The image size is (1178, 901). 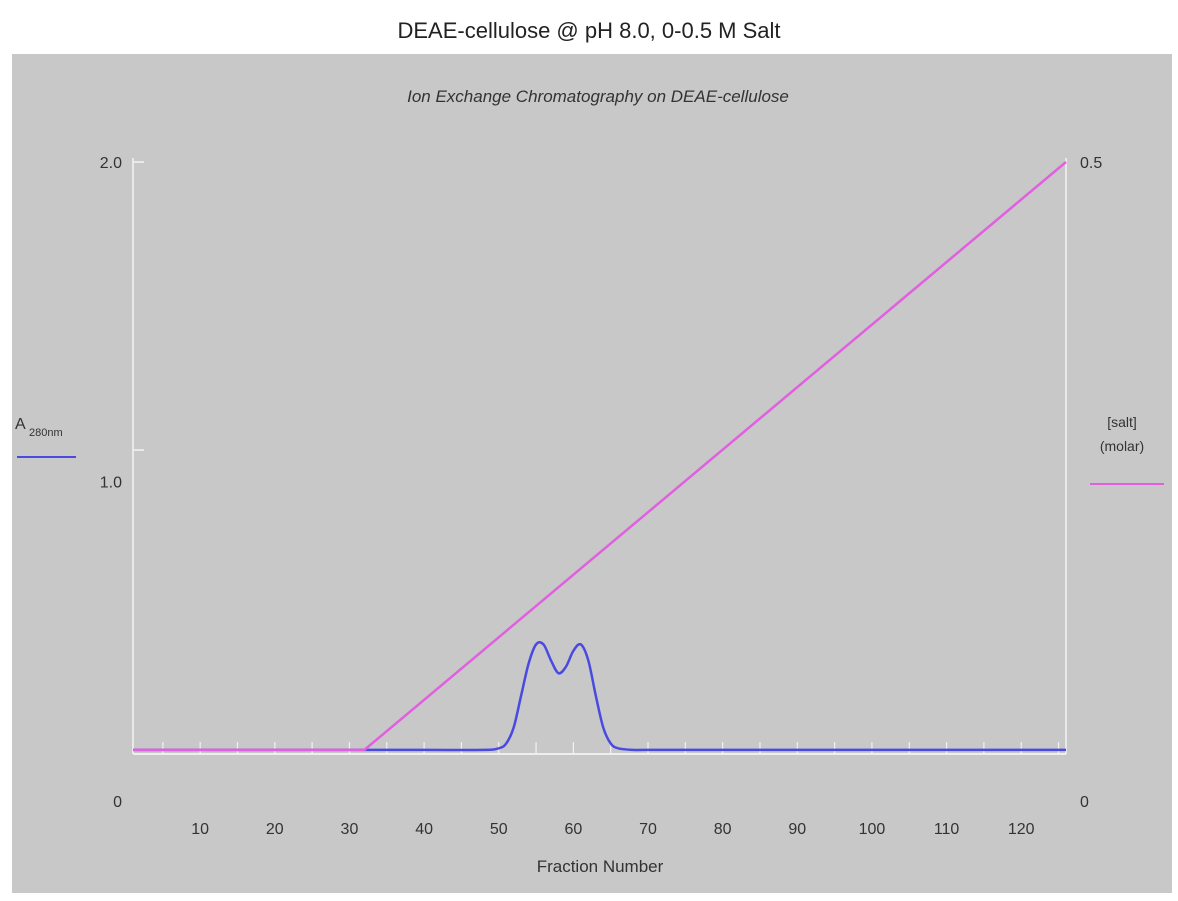 What do you see at coordinates (1091, 483) in the screenshot?
I see `y-right-tick-labels: 00.5` at bounding box center [1091, 483].